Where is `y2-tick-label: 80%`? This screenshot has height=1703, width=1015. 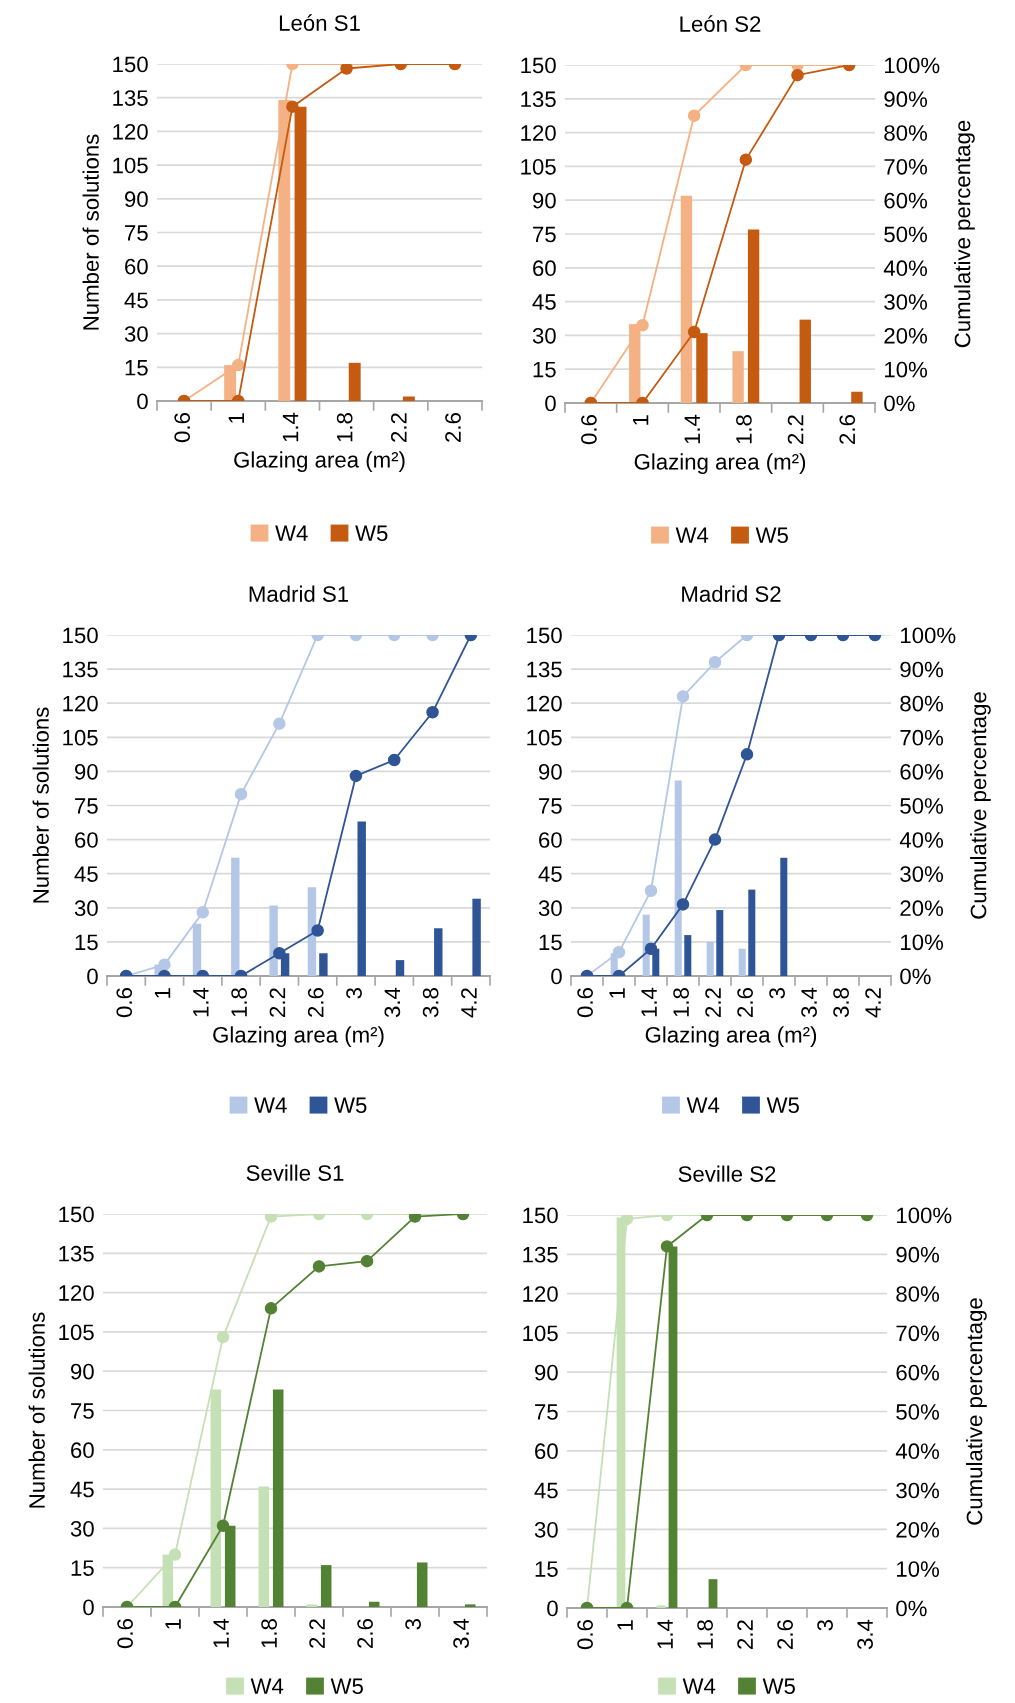 y2-tick-label: 80% is located at coordinates (922, 703).